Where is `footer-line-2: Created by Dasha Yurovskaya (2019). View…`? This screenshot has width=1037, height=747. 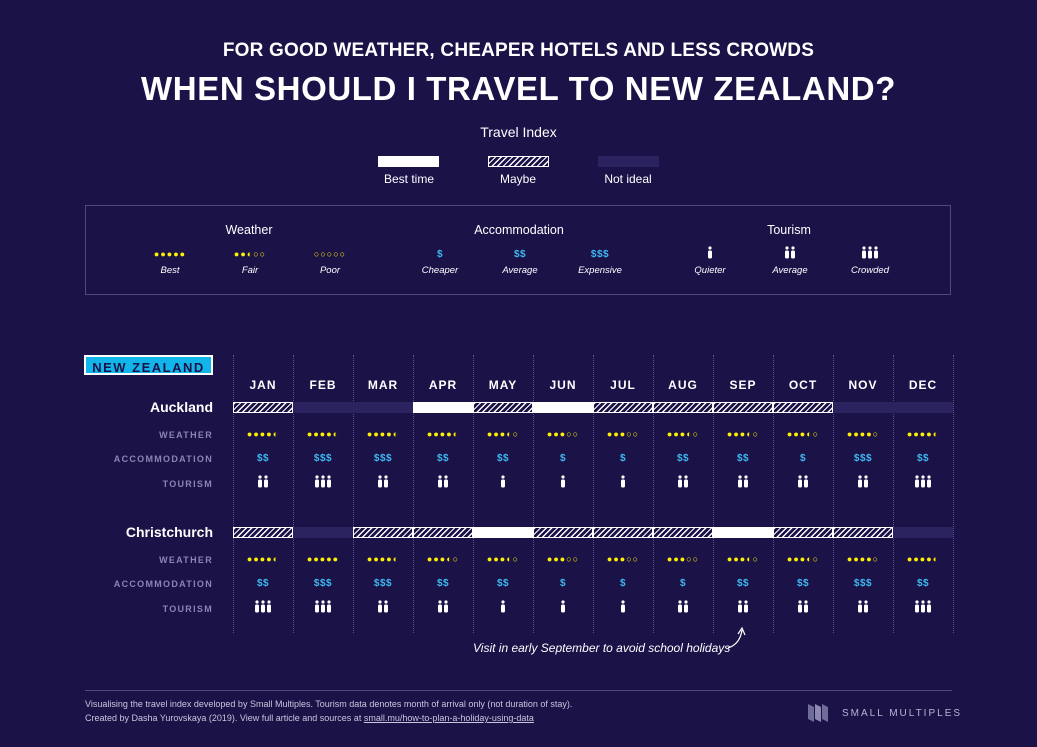
footer-line-2: Created by Dasha Yurovskaya (2019). View… is located at coordinates (309, 718).